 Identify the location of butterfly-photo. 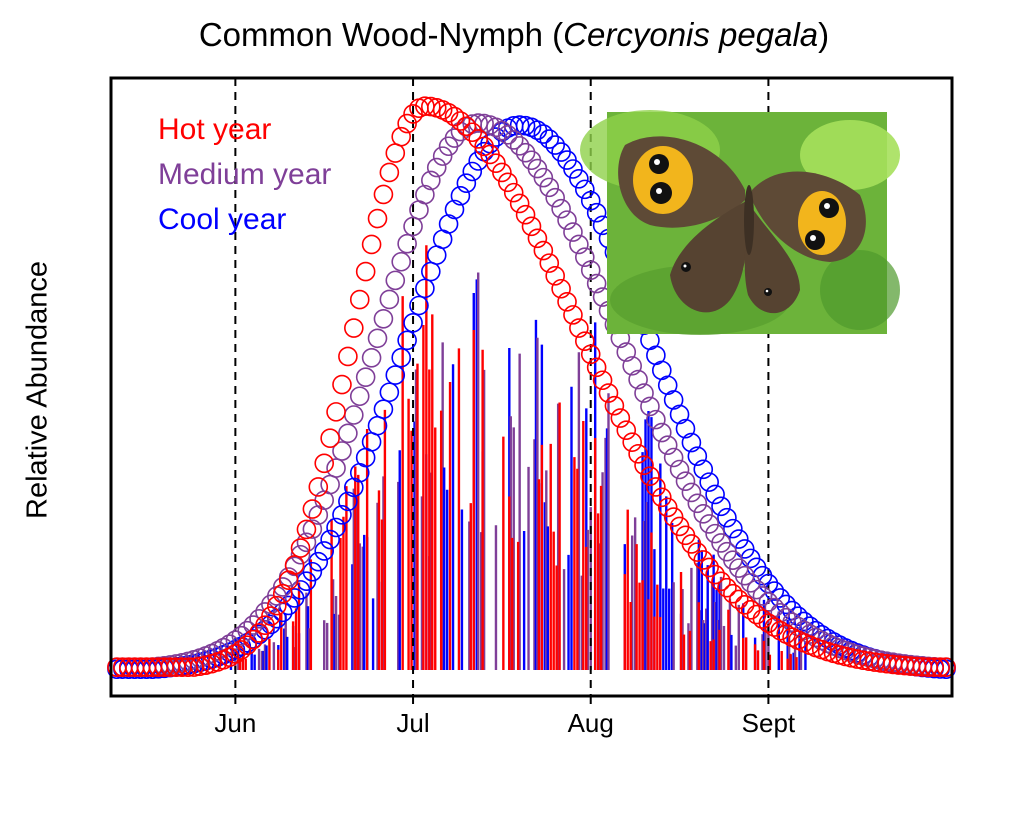
(740, 222).